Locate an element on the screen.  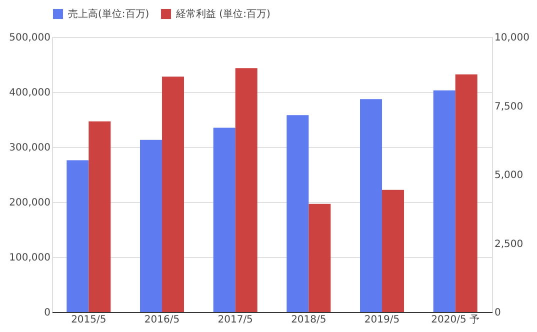
y-tick-label: 400,000 is located at coordinates (29, 93).